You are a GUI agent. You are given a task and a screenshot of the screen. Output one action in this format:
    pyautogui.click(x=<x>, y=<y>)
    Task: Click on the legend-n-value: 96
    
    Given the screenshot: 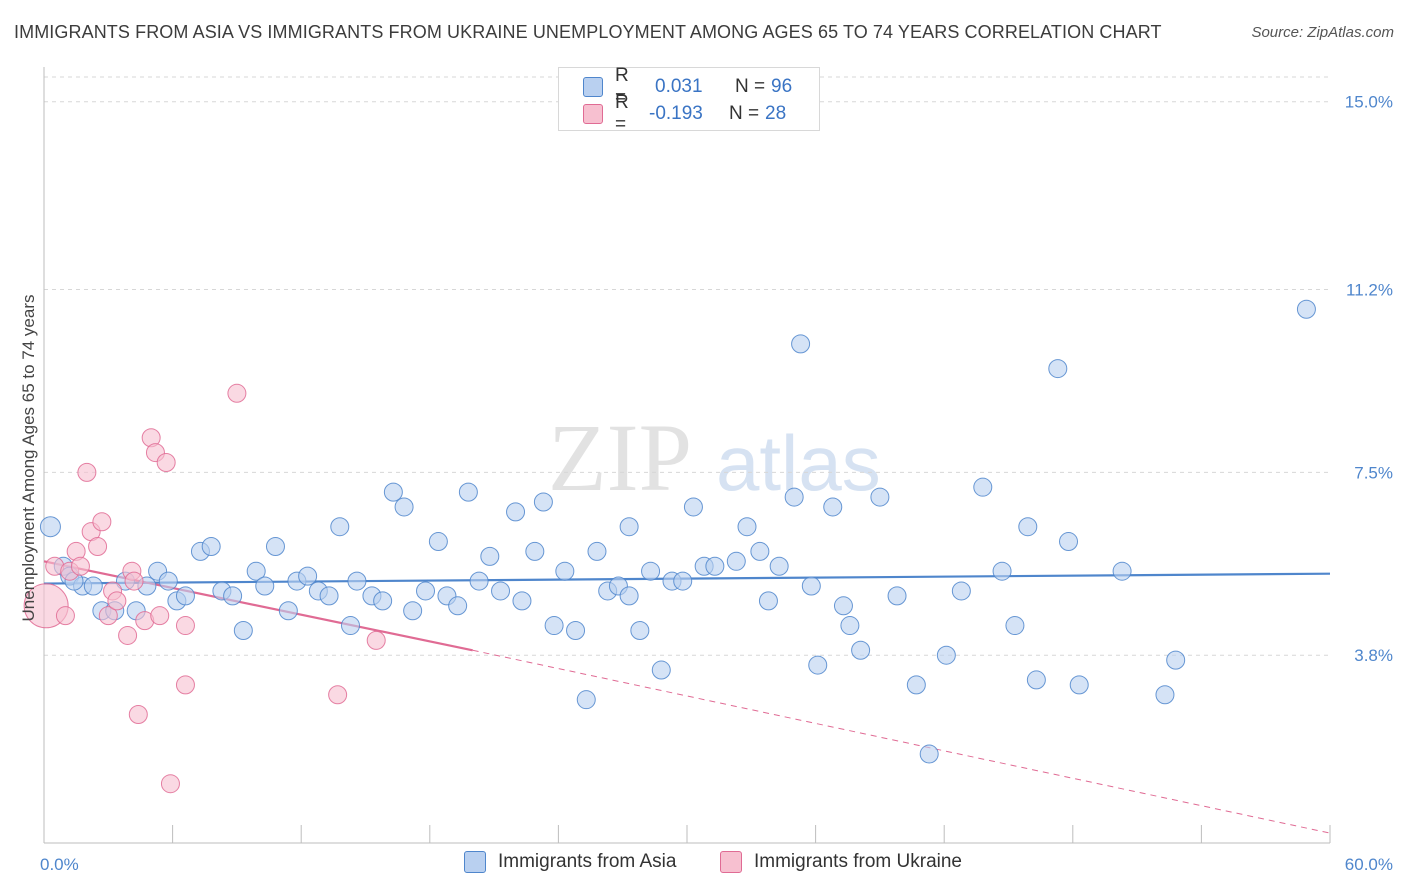 What is the action you would take?
    pyautogui.click(x=782, y=86)
    